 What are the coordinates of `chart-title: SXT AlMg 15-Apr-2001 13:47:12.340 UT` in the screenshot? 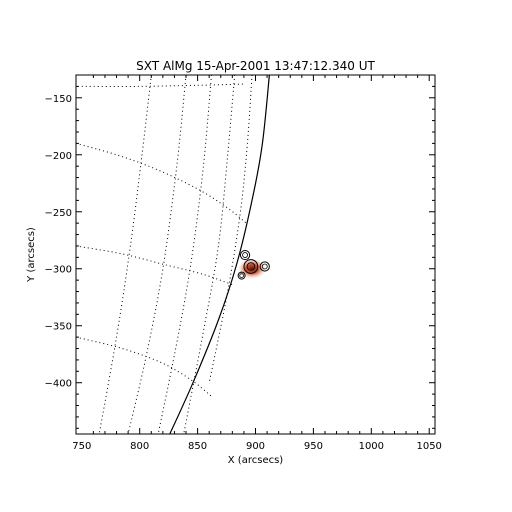 It's located at (255, 66).